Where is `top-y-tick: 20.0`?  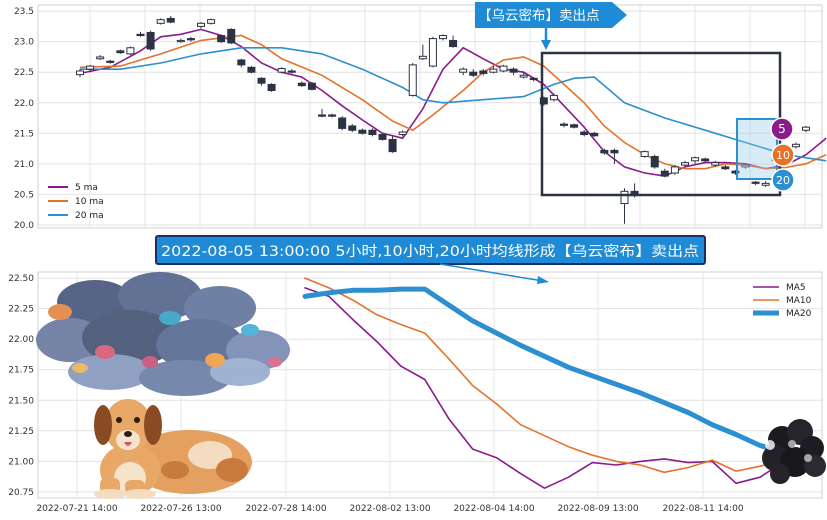
top-y-tick: 20.0 is located at coordinates (24, 226).